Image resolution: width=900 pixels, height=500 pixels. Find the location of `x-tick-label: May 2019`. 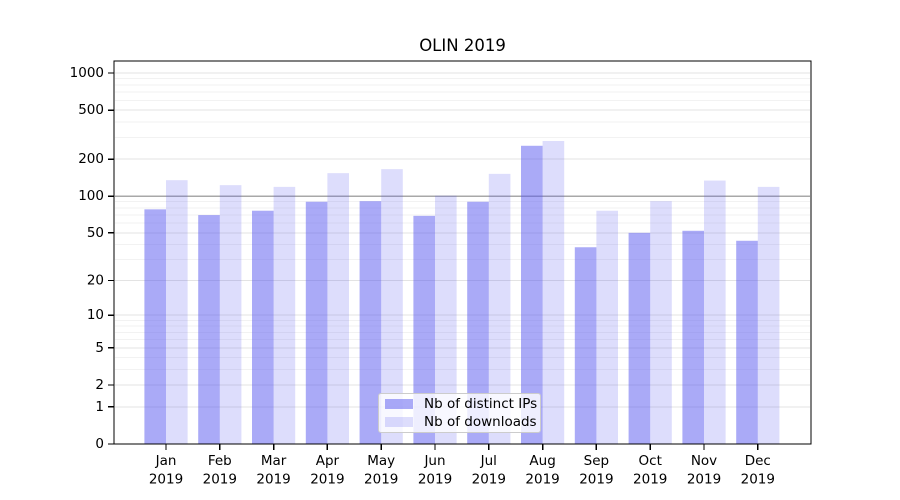

x-tick-label: May 2019 is located at coordinates (381, 470).